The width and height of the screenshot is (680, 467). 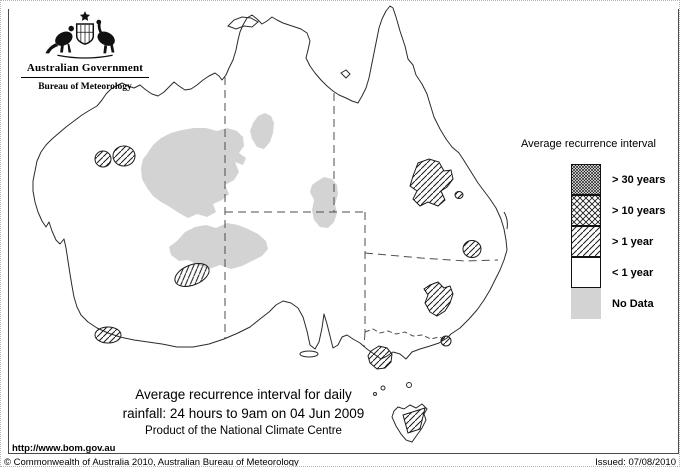 I want to click on legend-row-gt30: > 30 years, so click(x=600, y=179).